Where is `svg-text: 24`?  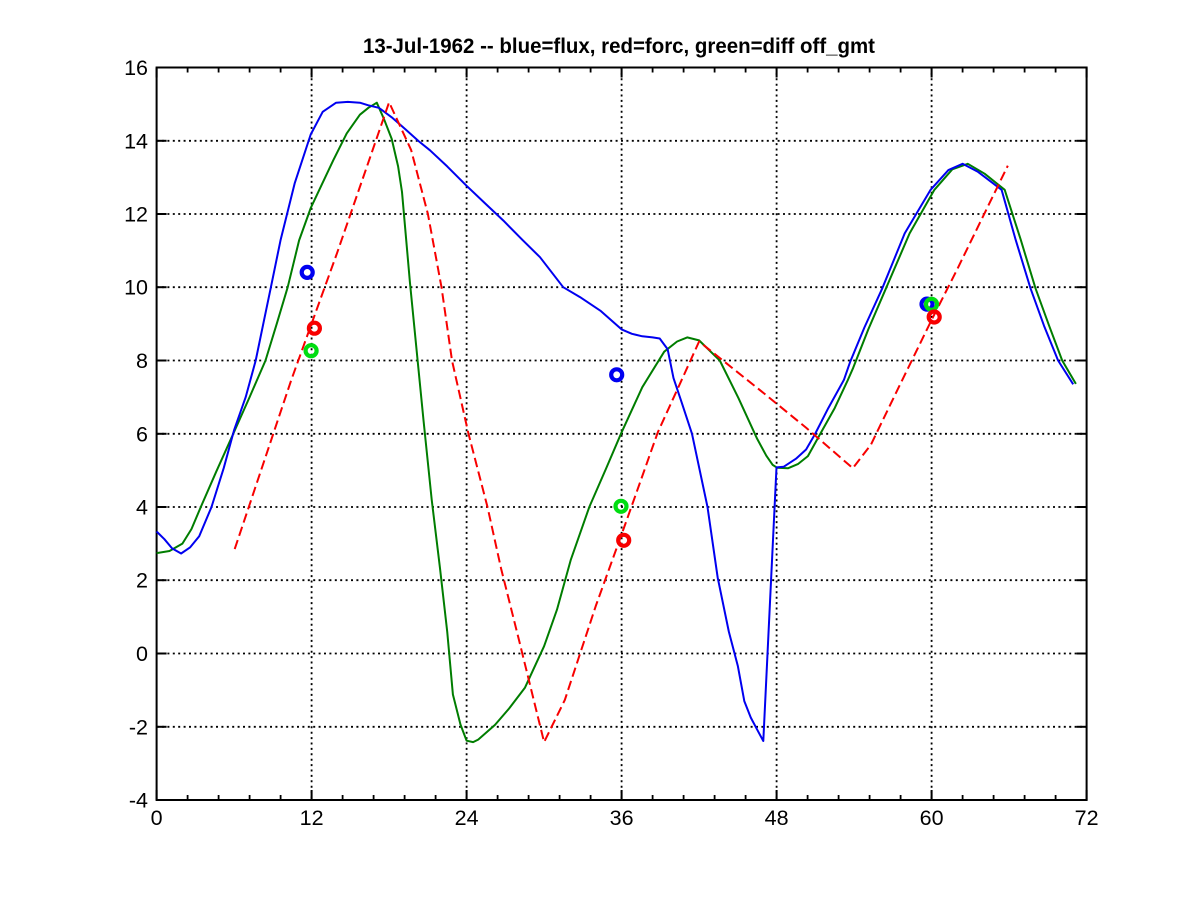 svg-text: 24 is located at coordinates (467, 818).